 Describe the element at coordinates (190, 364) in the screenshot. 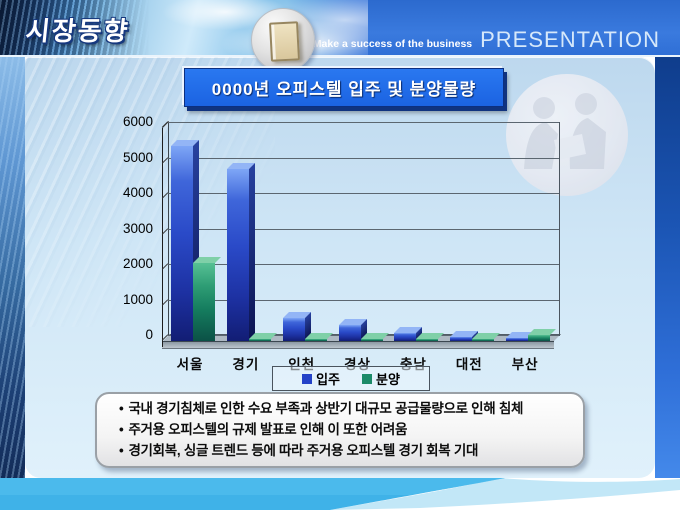

I see `x-axis-label: 서울` at that location.